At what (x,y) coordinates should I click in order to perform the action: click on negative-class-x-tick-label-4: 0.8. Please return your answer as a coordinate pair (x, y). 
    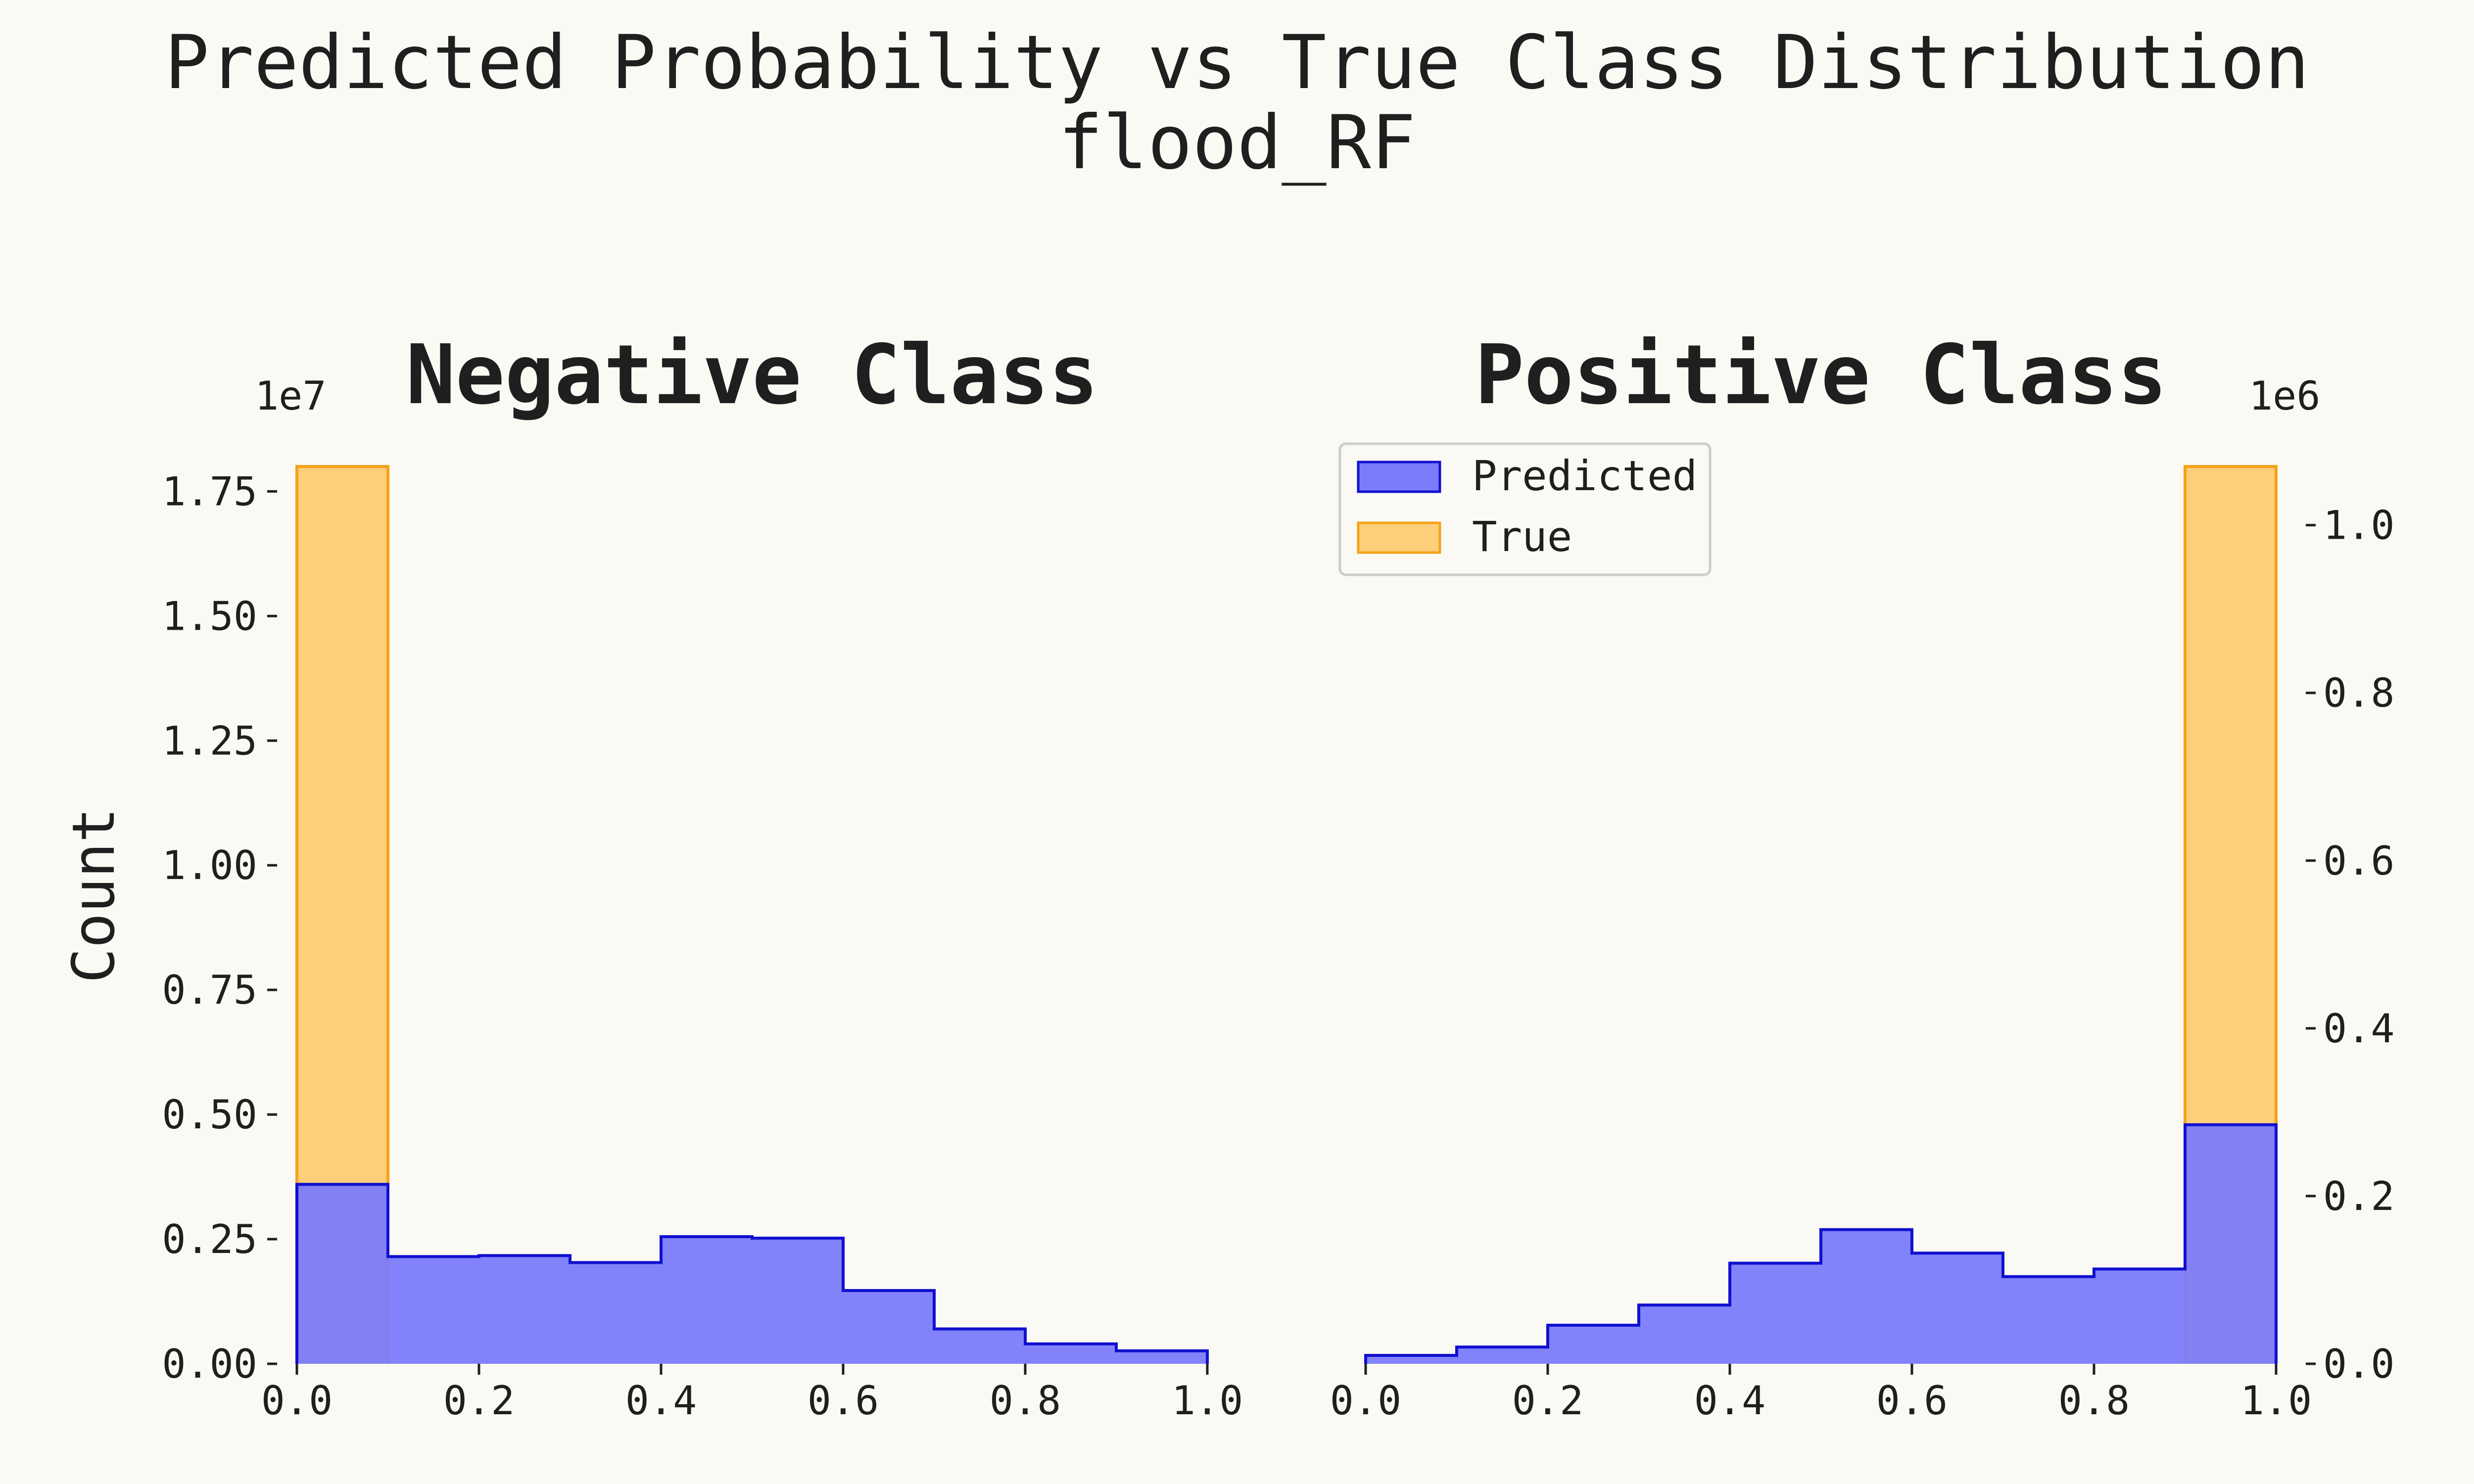
    Looking at the image, I should click on (1026, 1401).